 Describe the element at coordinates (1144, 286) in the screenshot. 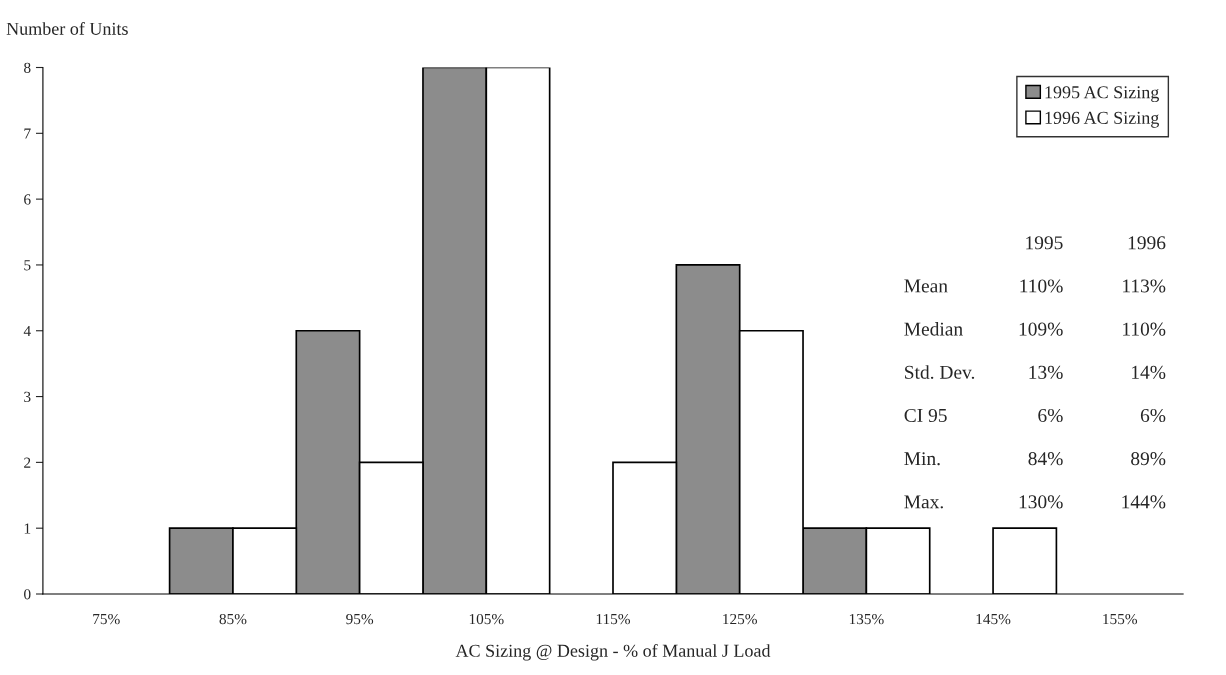

I see `annotation: 113%` at that location.